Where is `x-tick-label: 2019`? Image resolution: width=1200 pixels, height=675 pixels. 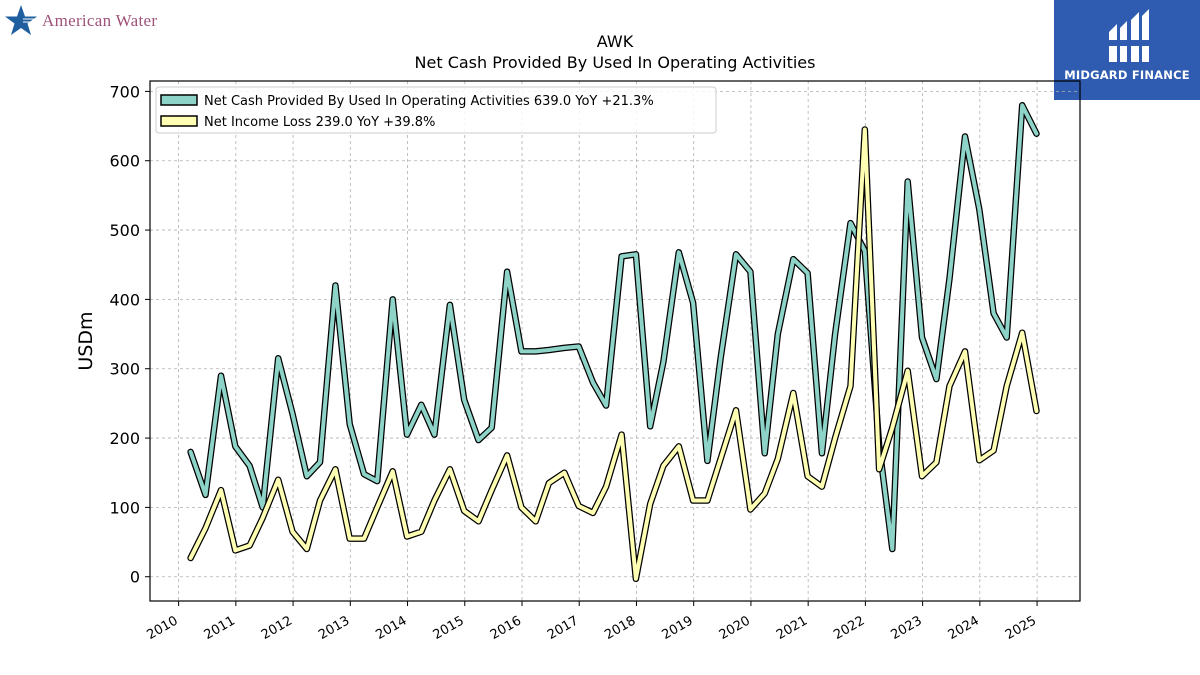
x-tick-label: 2019 is located at coordinates (678, 628).